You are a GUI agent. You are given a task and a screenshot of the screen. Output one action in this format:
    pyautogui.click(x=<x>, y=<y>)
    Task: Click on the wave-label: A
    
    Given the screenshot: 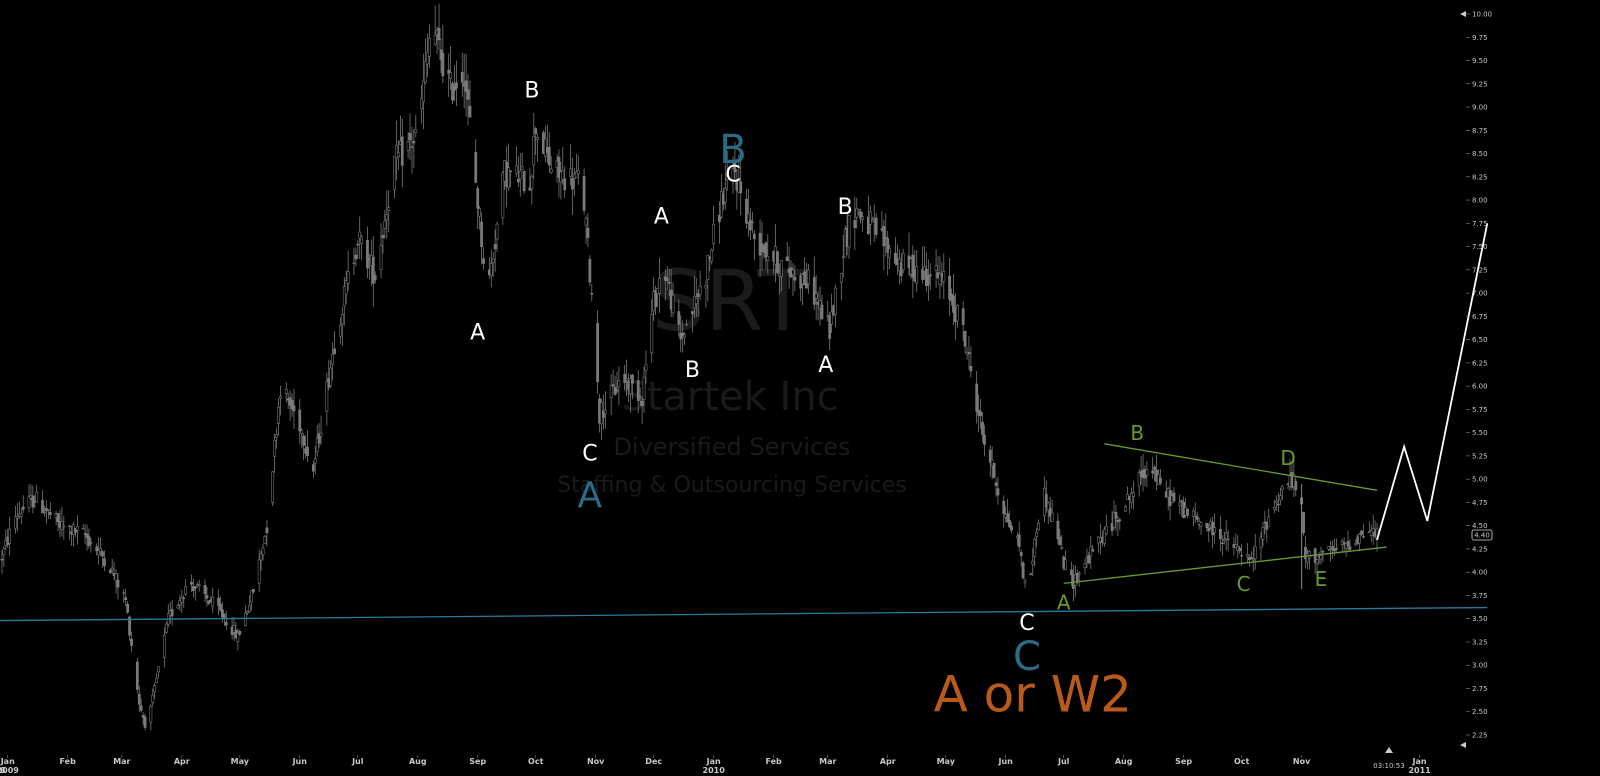 What is the action you would take?
    pyautogui.click(x=1064, y=602)
    